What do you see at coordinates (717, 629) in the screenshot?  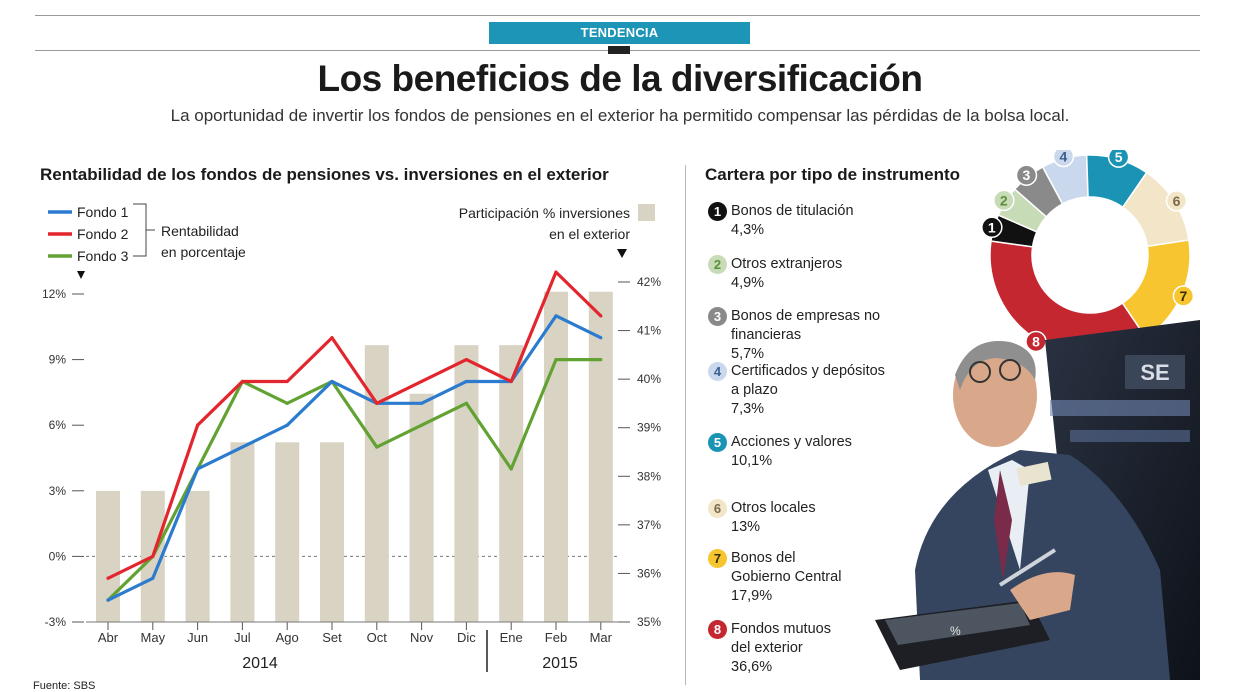 I see `category-number-badge: 8` at bounding box center [717, 629].